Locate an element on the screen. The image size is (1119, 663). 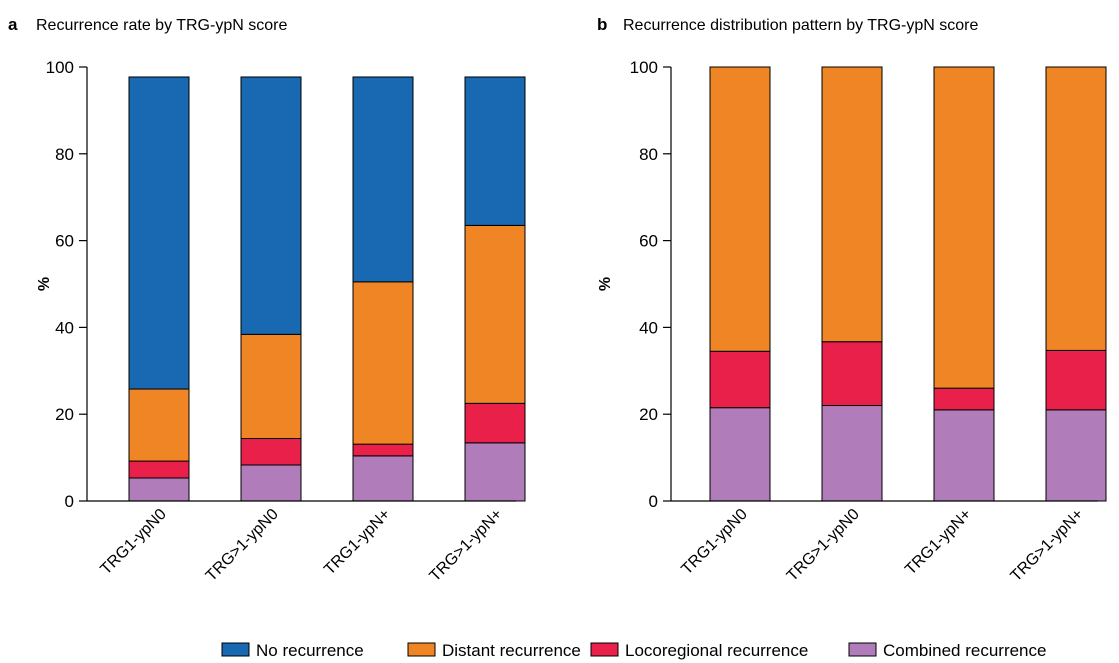
panel-b-category-label-1: TRG>1-ypN0 is located at coordinates (823, 545).